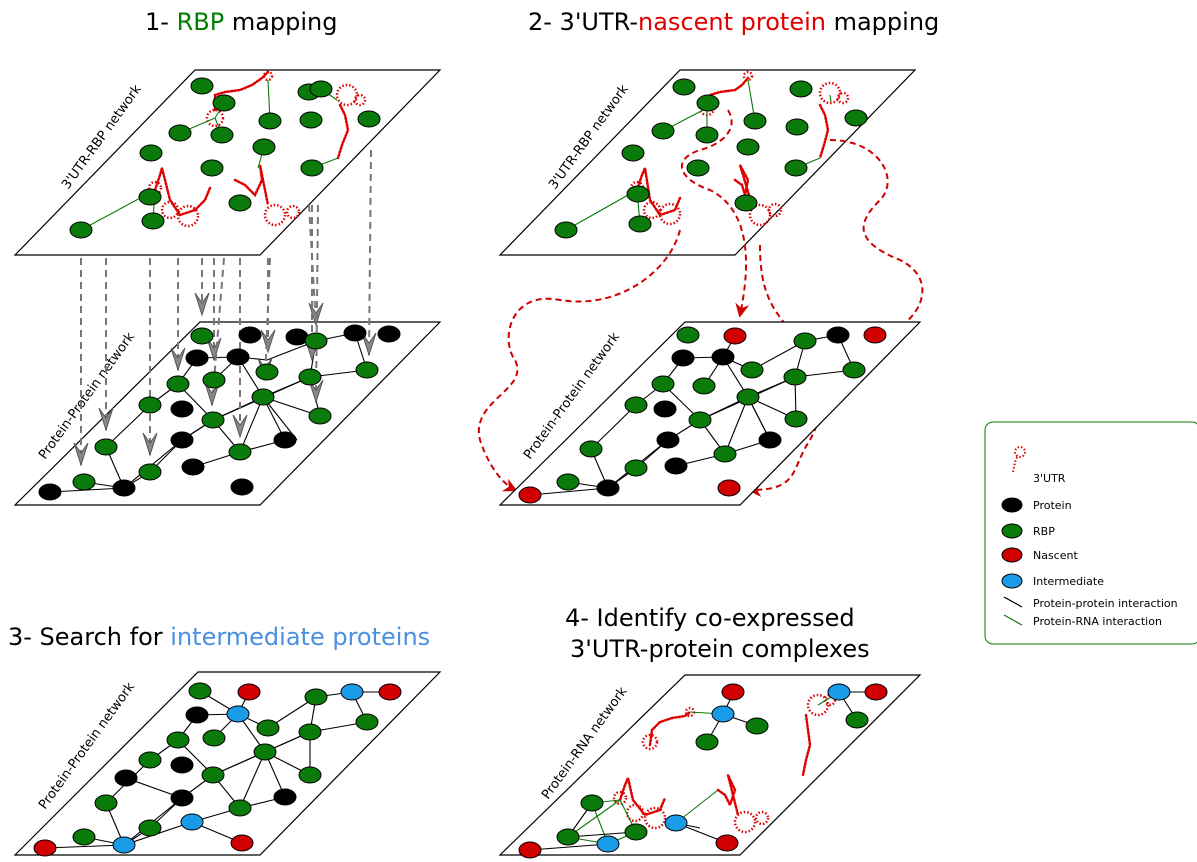  What do you see at coordinates (710, 618) in the screenshot?
I see `panel4-title-line1: 4- Identify co-expressed` at bounding box center [710, 618].